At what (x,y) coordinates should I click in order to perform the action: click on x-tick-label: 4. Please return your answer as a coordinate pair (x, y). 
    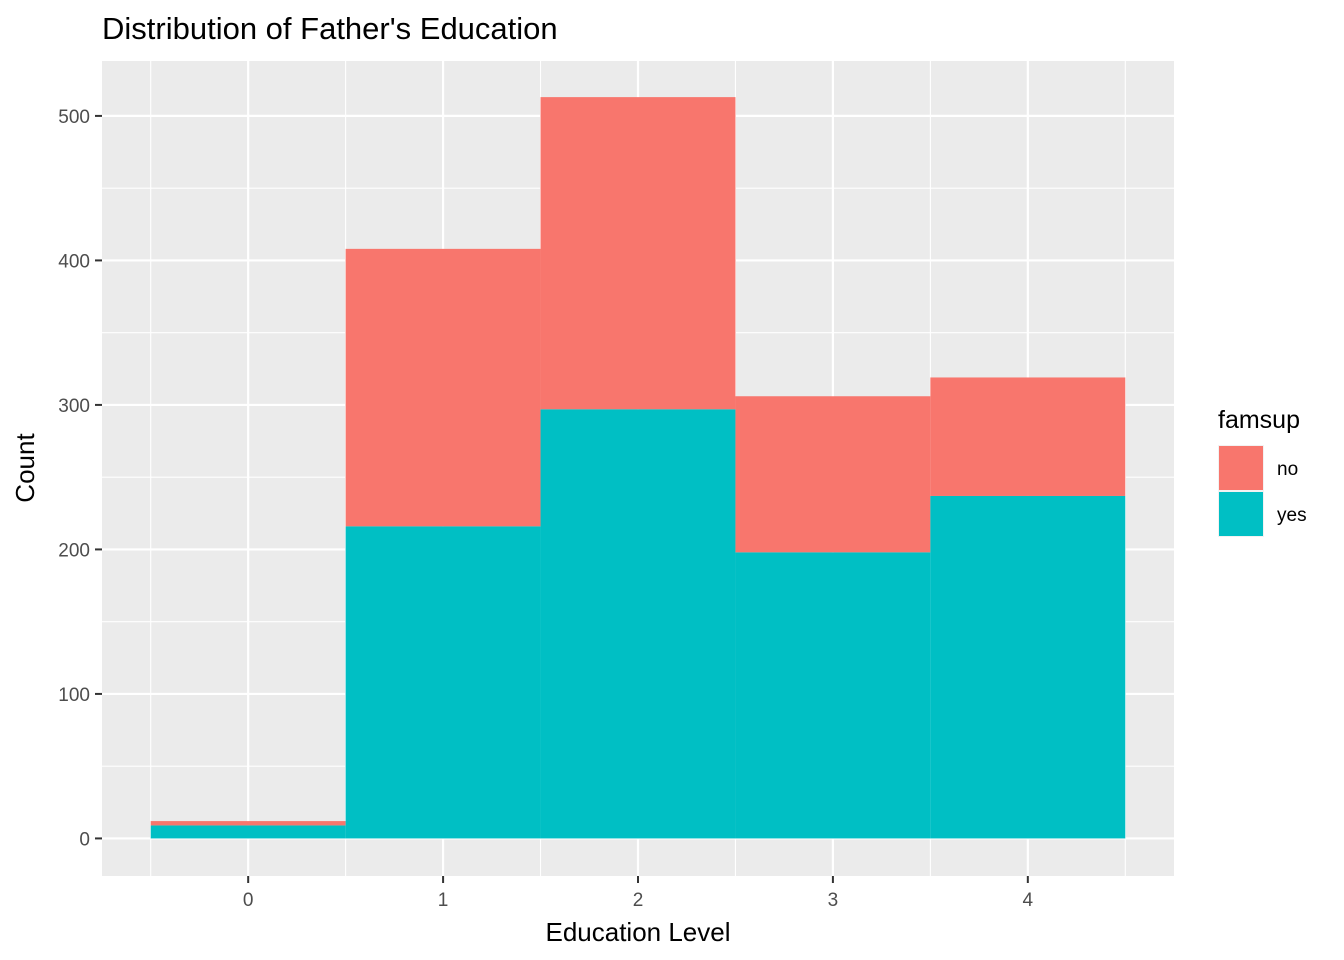
    Looking at the image, I should click on (1028, 900).